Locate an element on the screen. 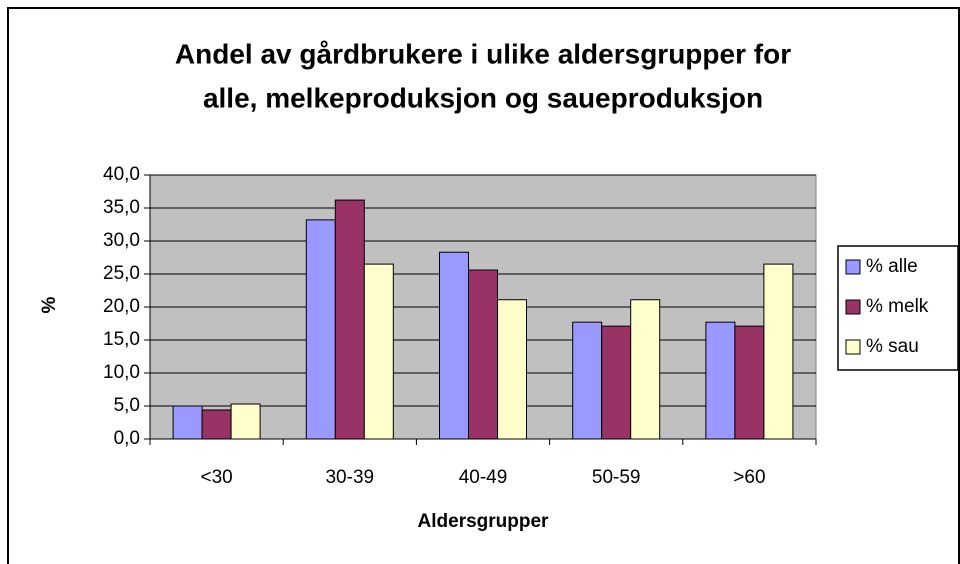 This screenshot has width=960, height=564. y-tick-label: 10,0 is located at coordinates (121, 372).